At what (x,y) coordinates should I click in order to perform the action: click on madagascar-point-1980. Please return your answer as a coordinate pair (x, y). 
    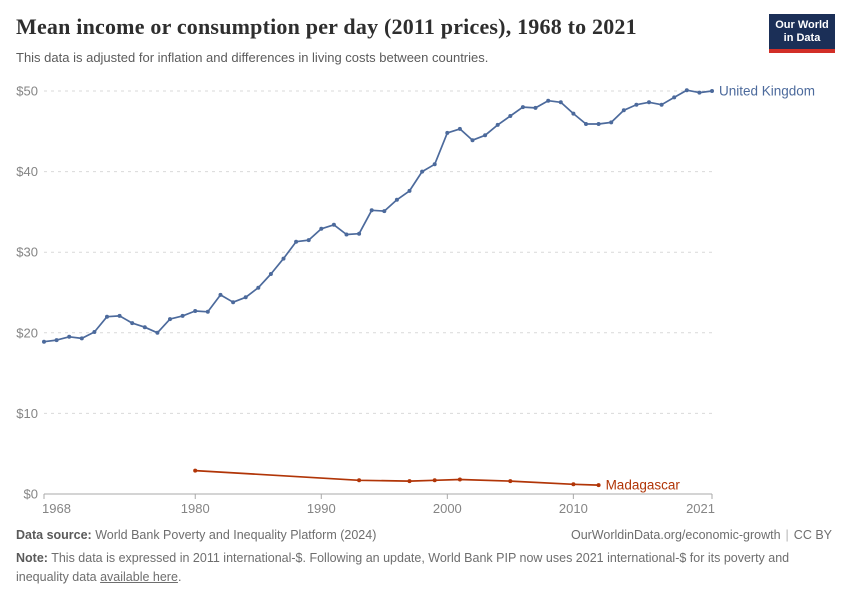
    Looking at the image, I should click on (195, 470).